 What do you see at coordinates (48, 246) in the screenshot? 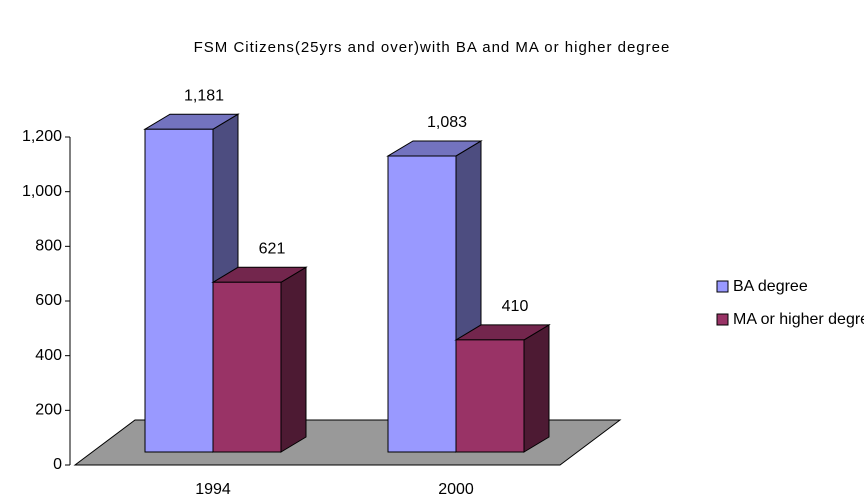
I see `y-tick-label: 800` at bounding box center [48, 246].